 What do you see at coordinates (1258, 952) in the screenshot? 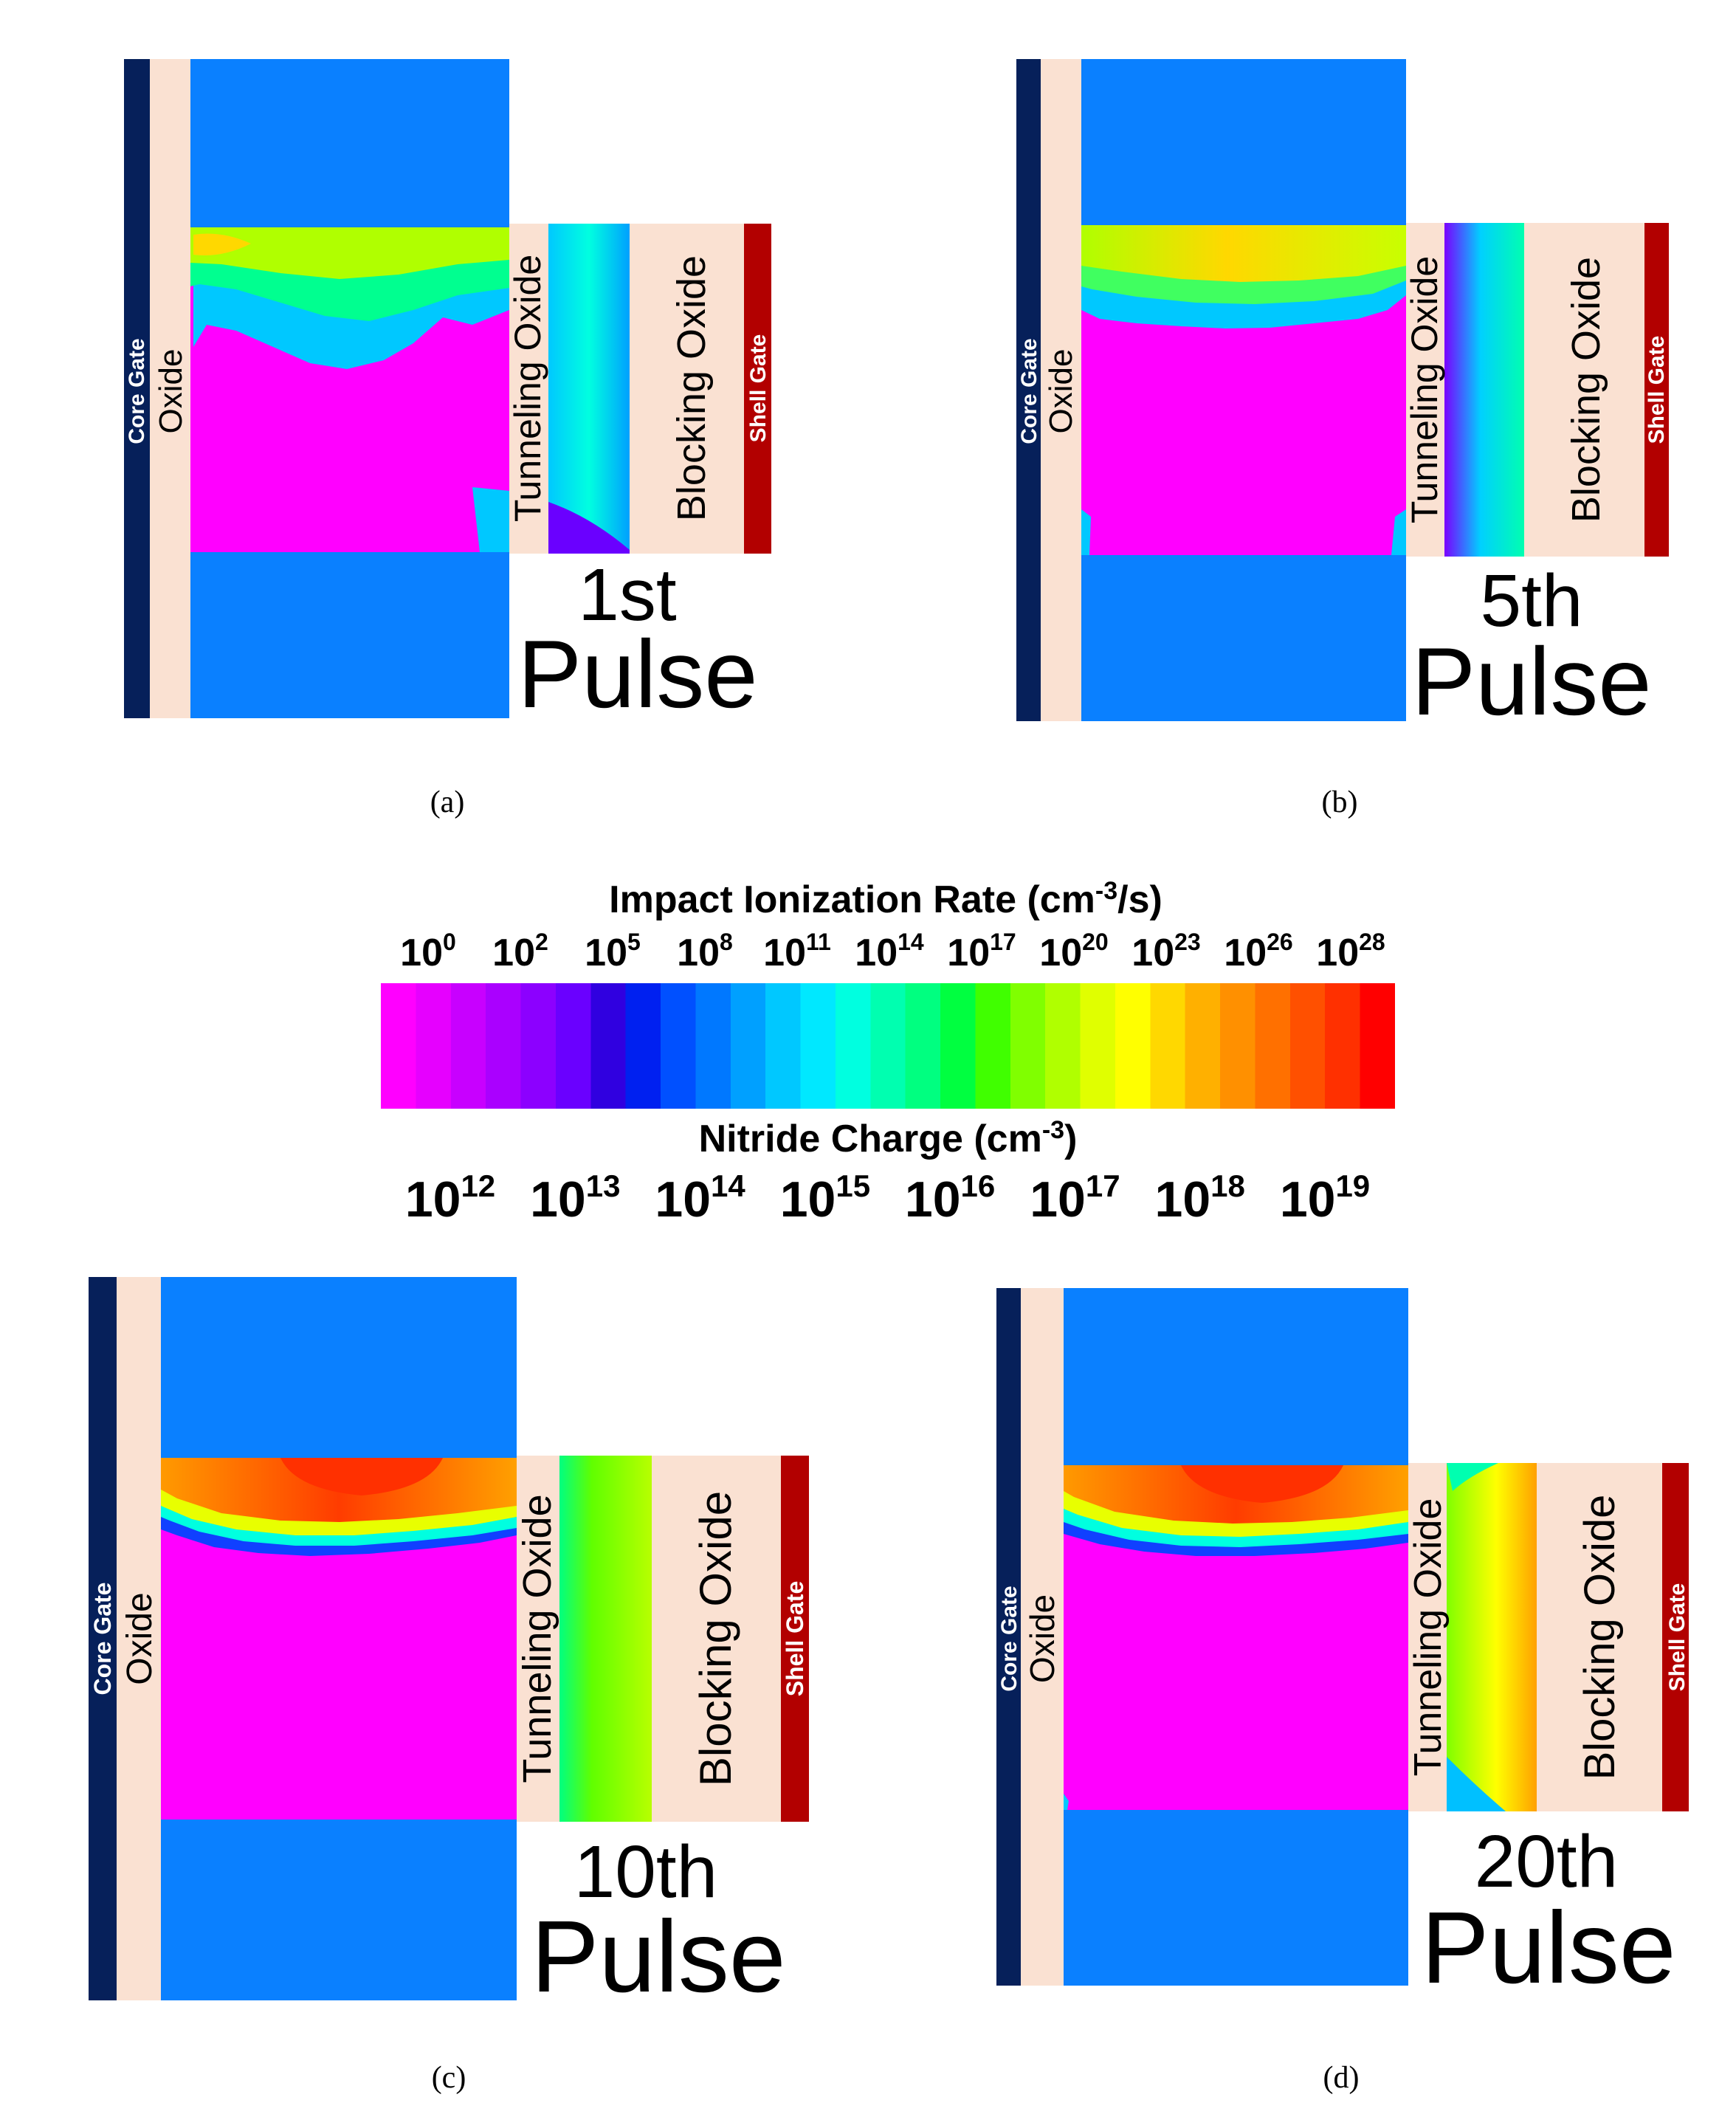
I see `impact-tick-label: 10²⁶` at bounding box center [1258, 952].